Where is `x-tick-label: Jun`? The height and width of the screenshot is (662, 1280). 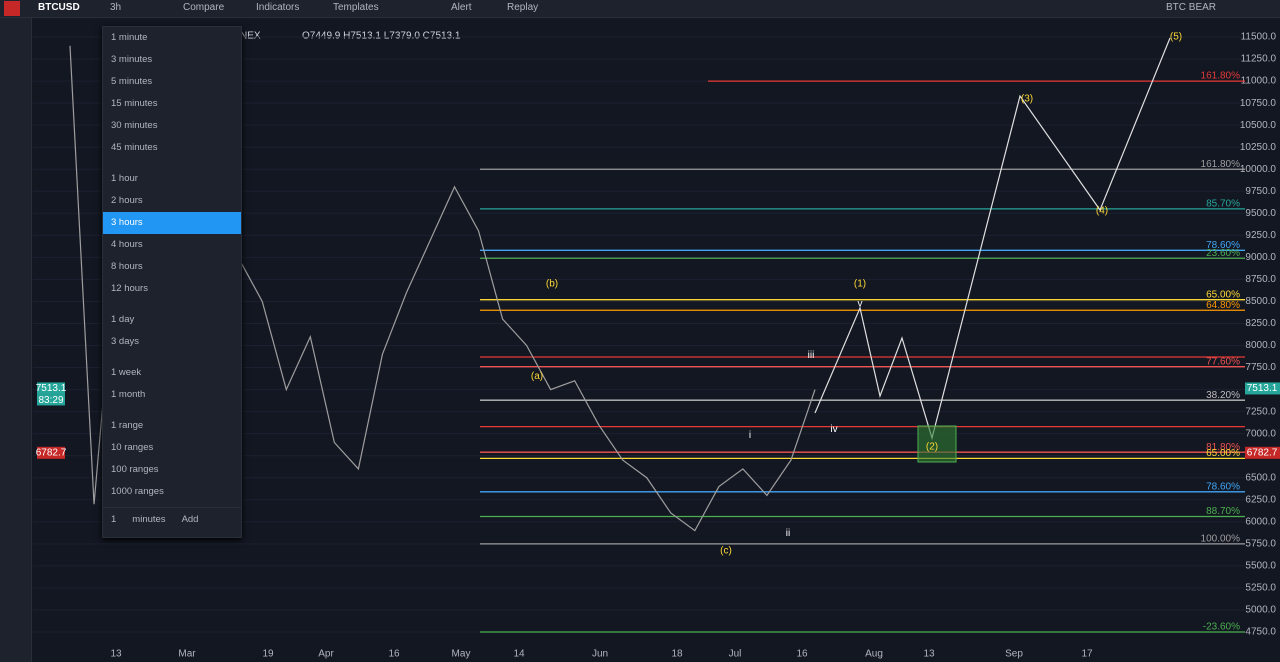
x-tick-label: Jun is located at coordinates (600, 654).